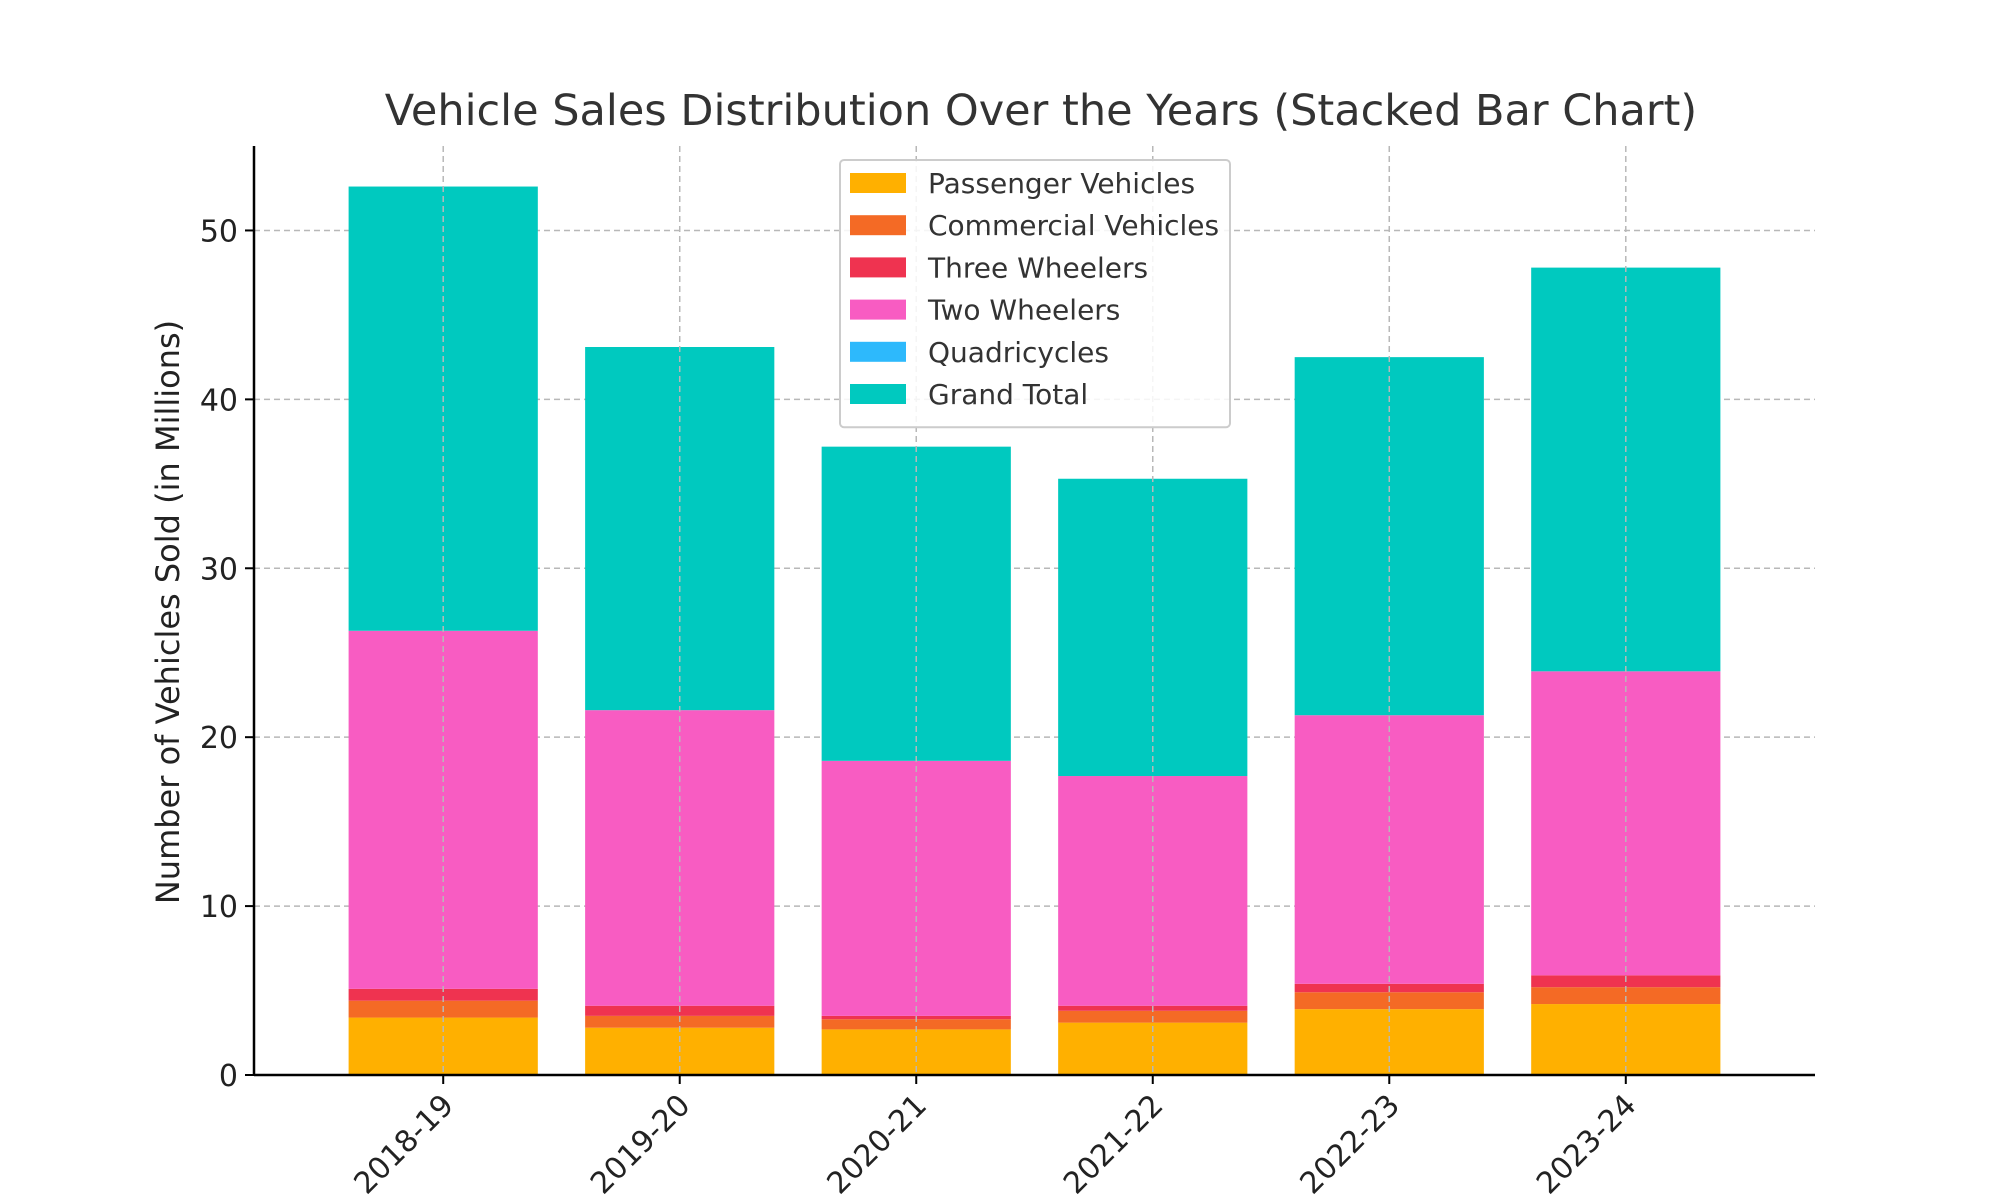  What do you see at coordinates (1073, 225) in the screenshot?
I see `legend-label: Commercial Vehicles` at bounding box center [1073, 225].